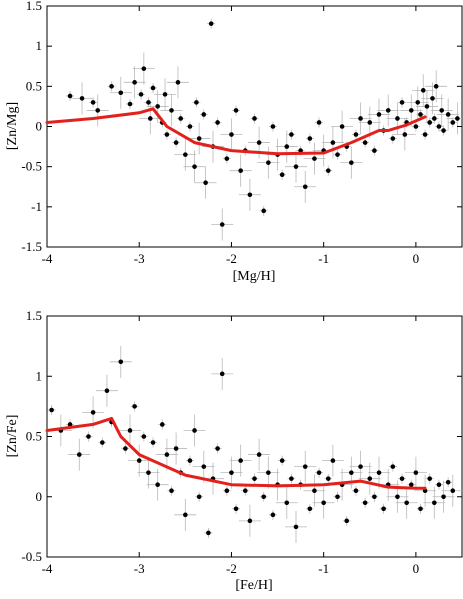 The image size is (463, 599). Describe the element at coordinates (236, 131) in the screenshot. I see `model-line-top` at that location.